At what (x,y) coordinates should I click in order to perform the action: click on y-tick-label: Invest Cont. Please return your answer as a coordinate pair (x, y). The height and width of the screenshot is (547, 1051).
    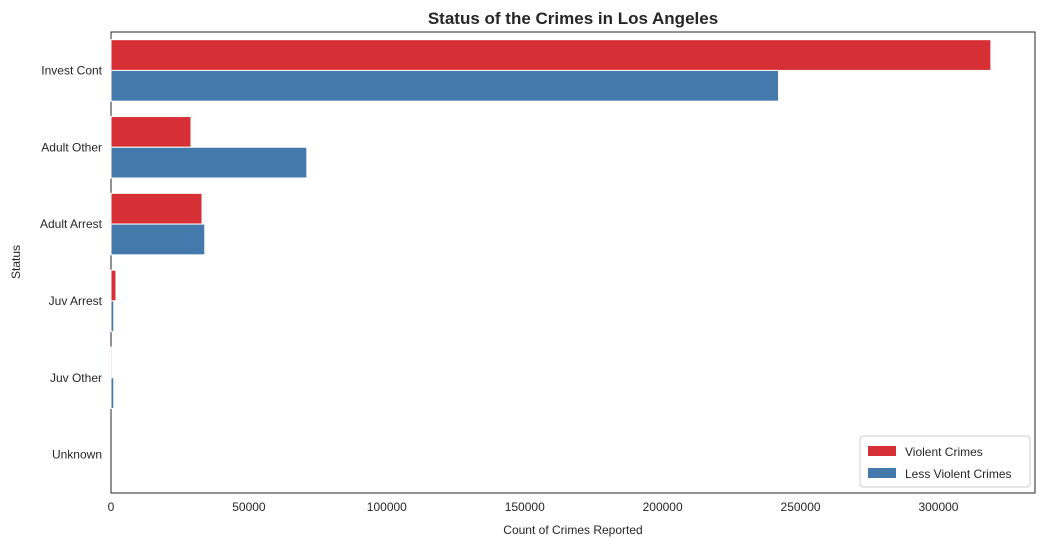
    Looking at the image, I should click on (71, 70).